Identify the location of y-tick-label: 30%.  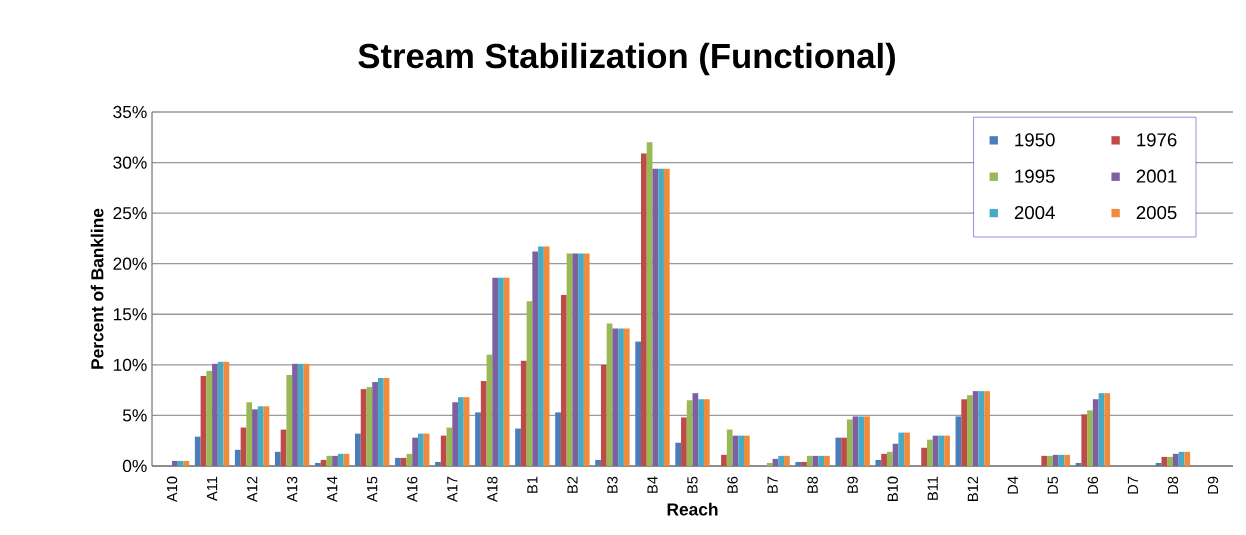
(130, 162).